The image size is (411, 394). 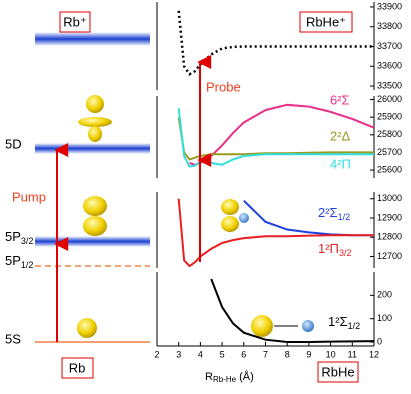 I want to click on level-label: 5S, so click(x=13, y=338).